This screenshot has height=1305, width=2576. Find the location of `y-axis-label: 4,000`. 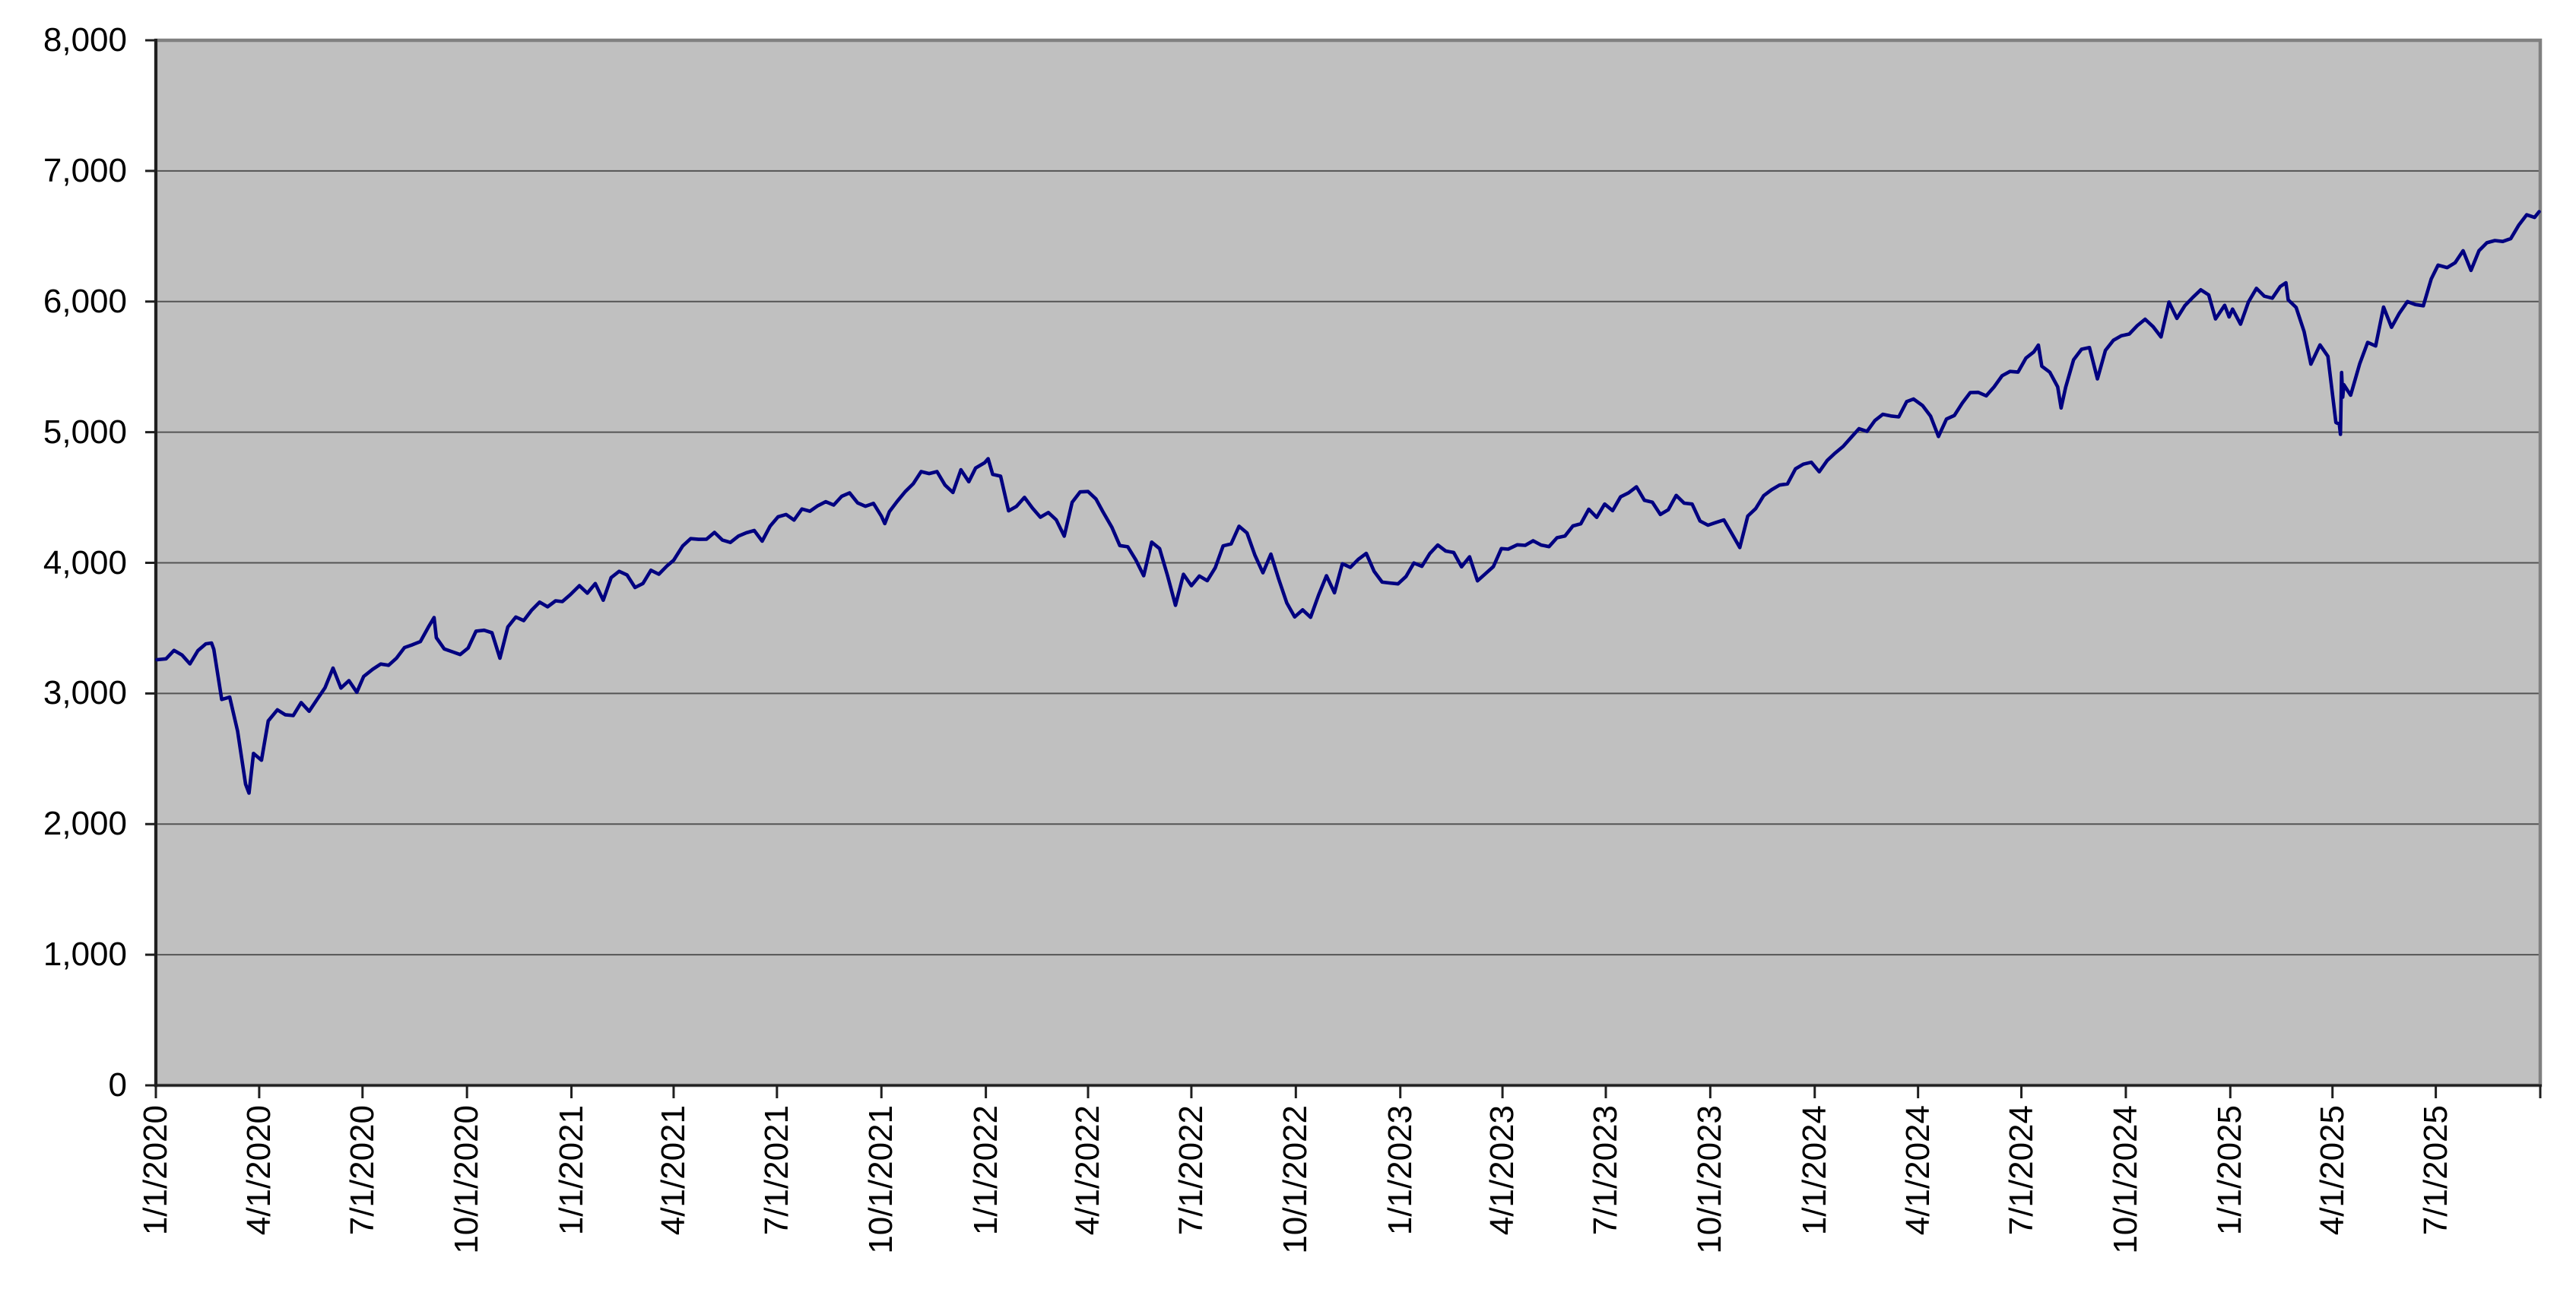

y-axis-label: 4,000 is located at coordinates (85, 562).